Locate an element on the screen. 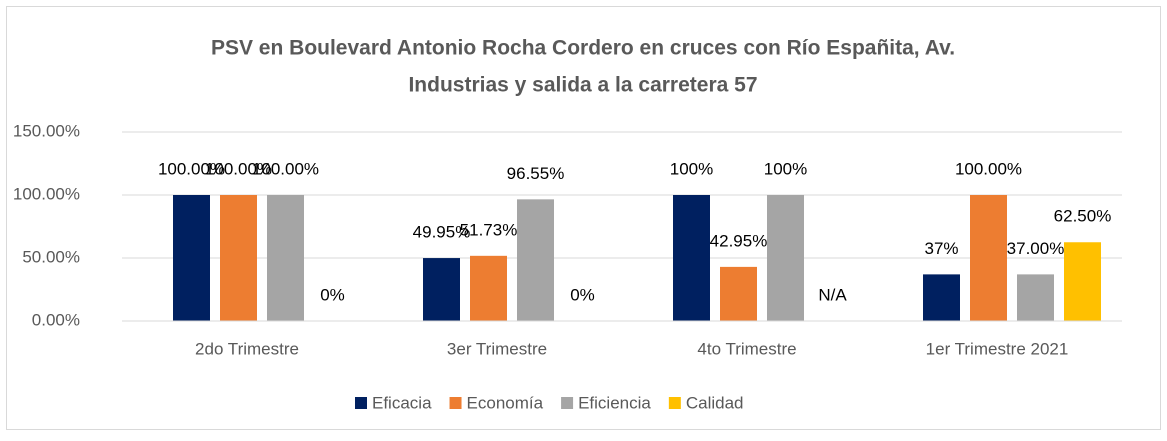  x-tick-label: 4to Trimestre is located at coordinates (746, 348).